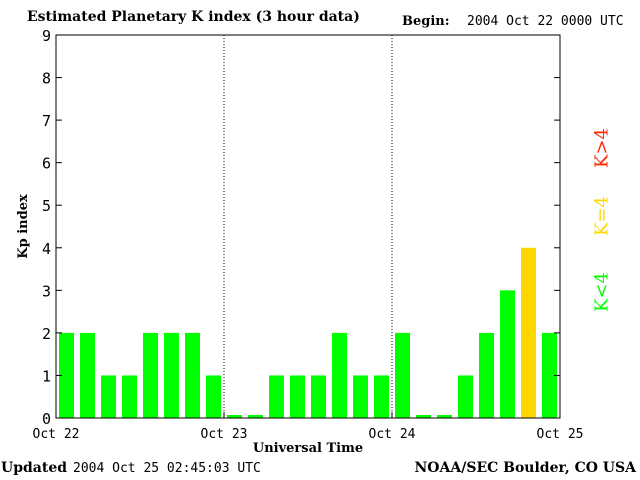  I want to click on y-tick-label: 0, so click(46, 419).